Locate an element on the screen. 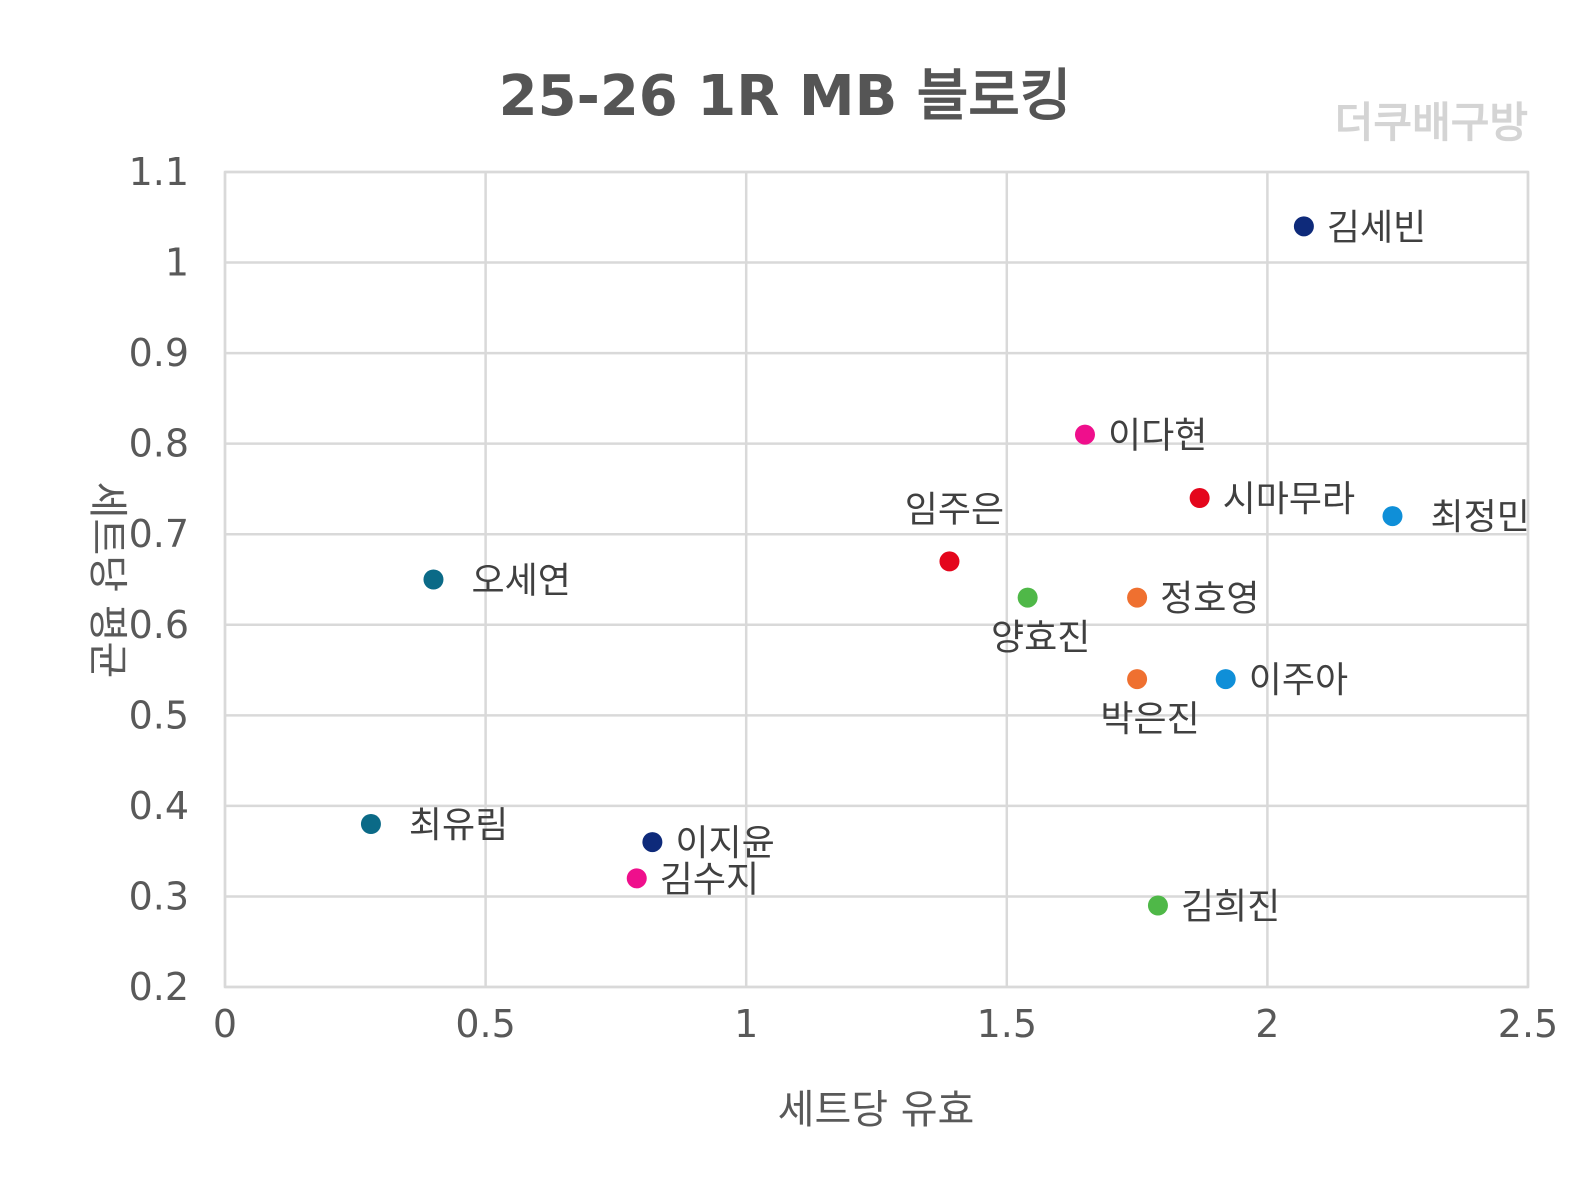 The image size is (1591, 1183). point-label: 김수지 is located at coordinates (709, 879).